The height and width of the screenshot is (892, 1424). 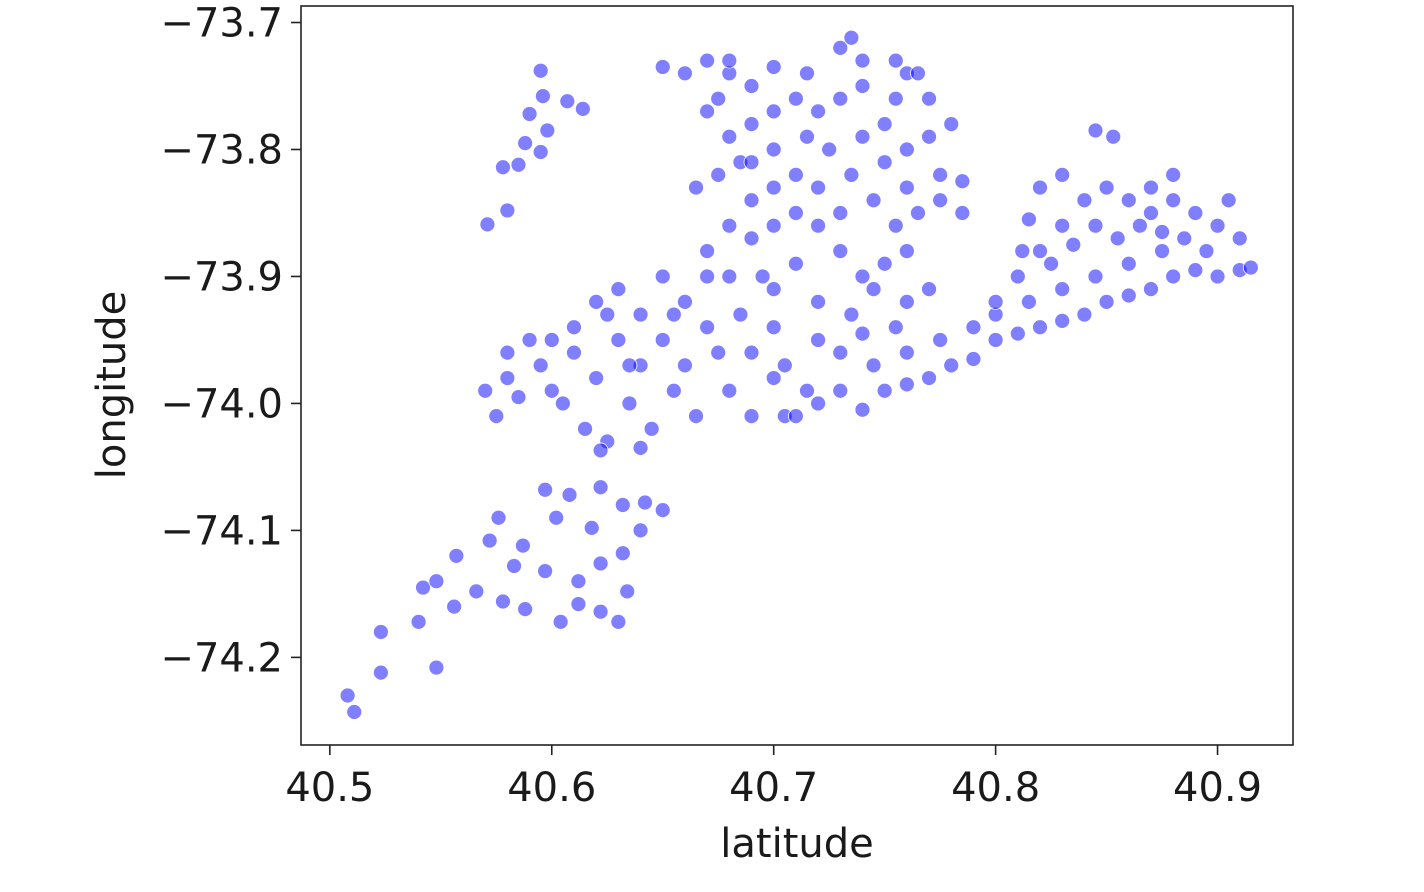 I want to click on x-tick-label: 40.8, so click(x=995, y=788).